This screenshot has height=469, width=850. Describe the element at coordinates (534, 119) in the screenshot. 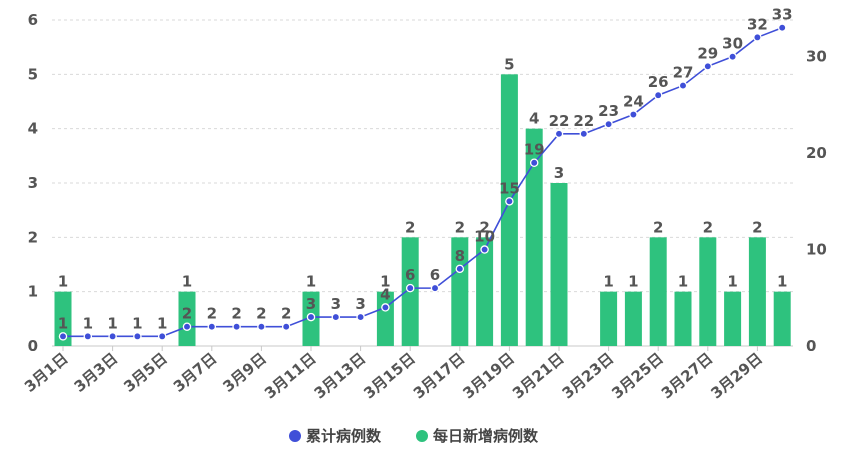

I see `bar-value-label: 4` at that location.